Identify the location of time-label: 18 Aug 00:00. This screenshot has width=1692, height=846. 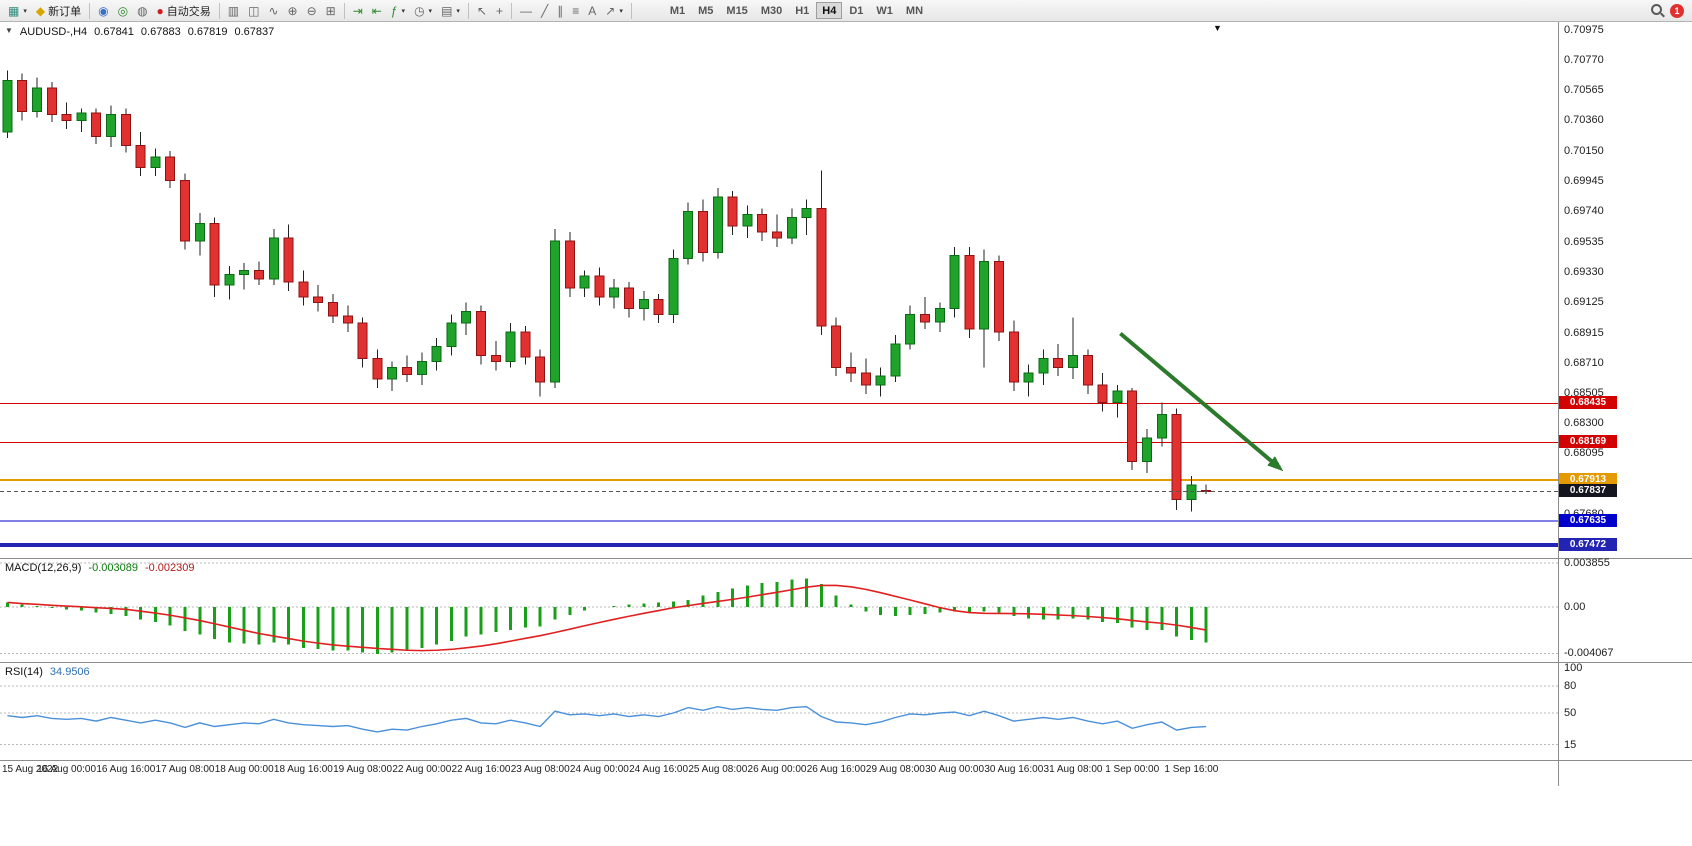
(244, 769).